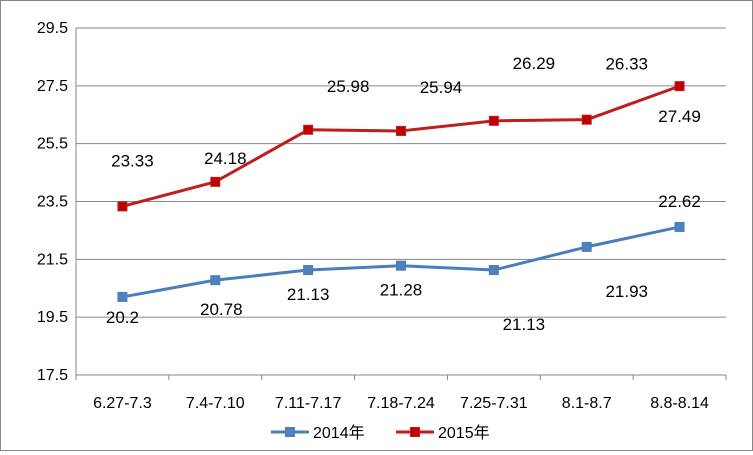 Image resolution: width=753 pixels, height=455 pixels. What do you see at coordinates (464, 433) in the screenshot?
I see `legend-label: 2015年` at bounding box center [464, 433].